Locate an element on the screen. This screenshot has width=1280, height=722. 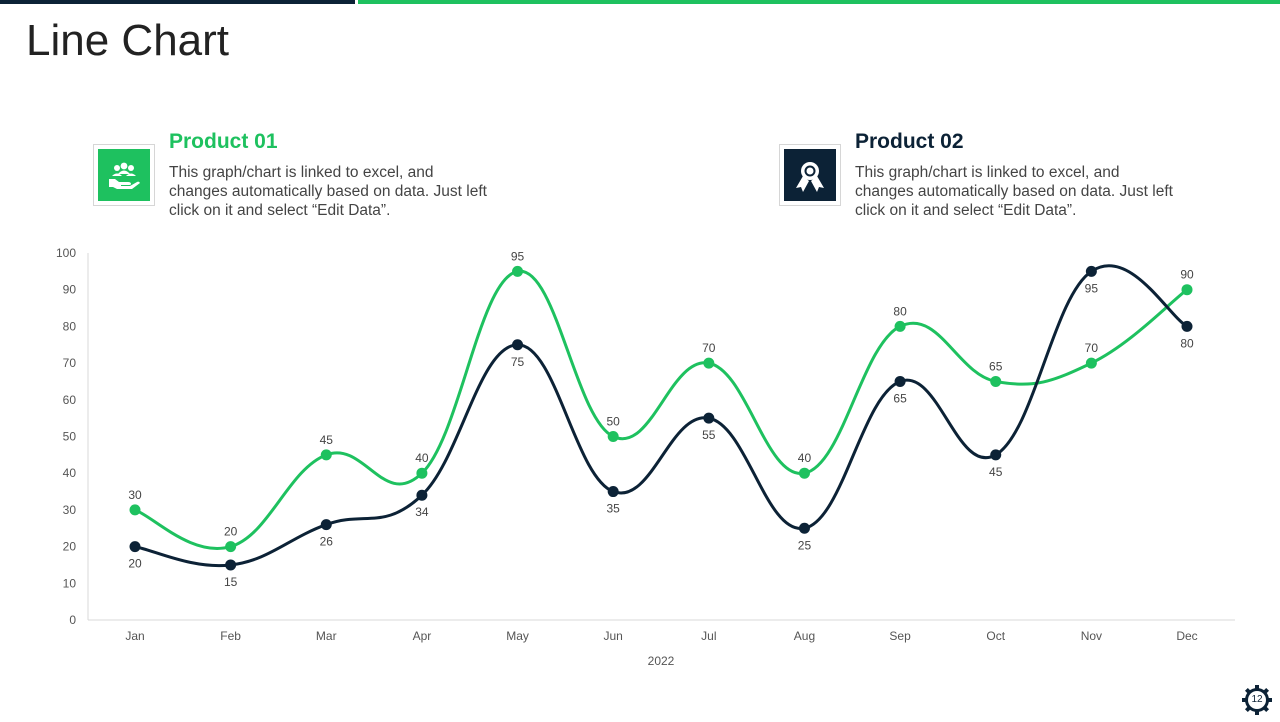
x-tick-label: Jun is located at coordinates (613, 636).